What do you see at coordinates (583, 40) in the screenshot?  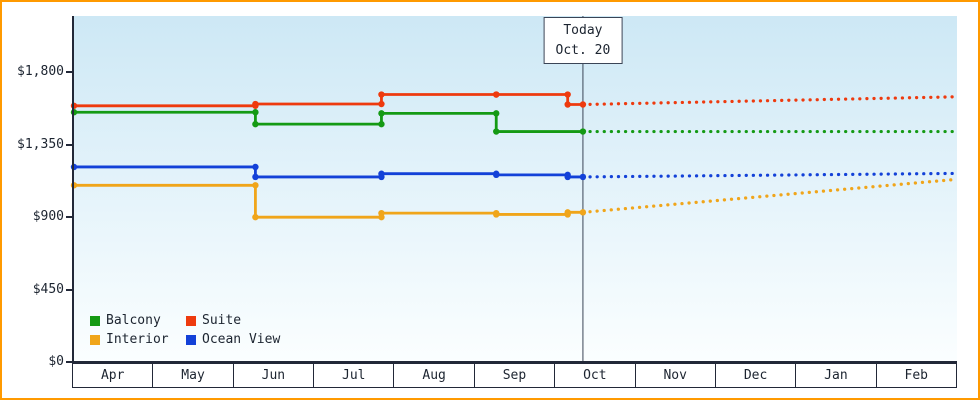 I see `today-marker-label: Today Oct. 20` at bounding box center [583, 40].